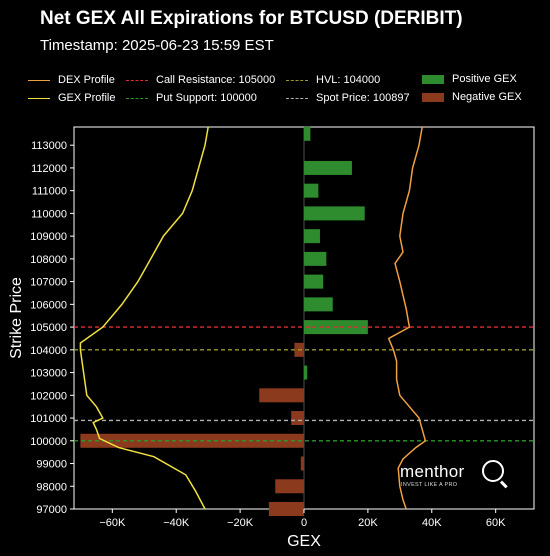 The image size is (550, 556). What do you see at coordinates (432, 523) in the screenshot?
I see `x-tick-label: 40K` at bounding box center [432, 523].